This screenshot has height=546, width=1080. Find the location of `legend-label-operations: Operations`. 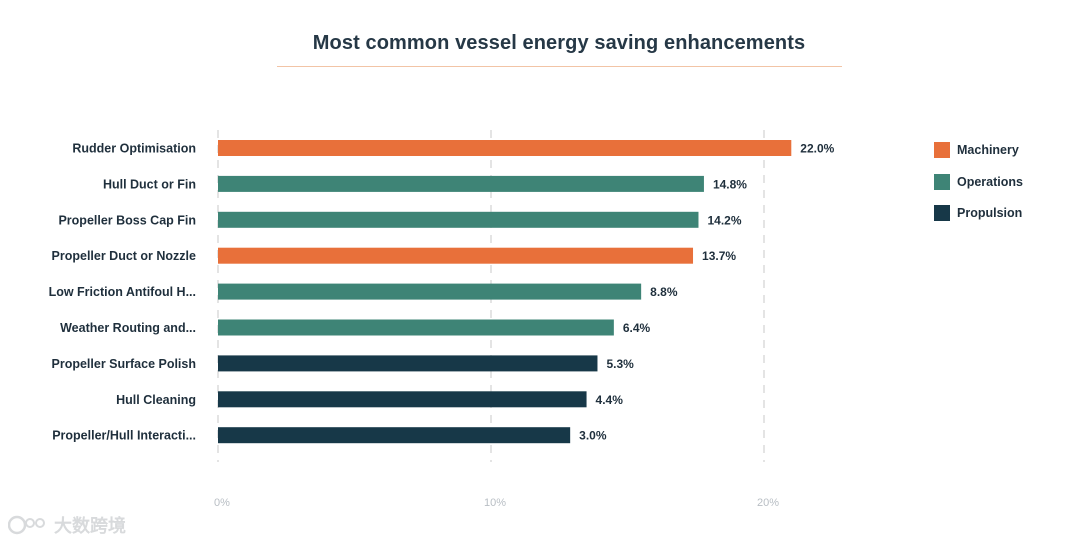

legend-label-operations: Operations is located at coordinates (990, 181).